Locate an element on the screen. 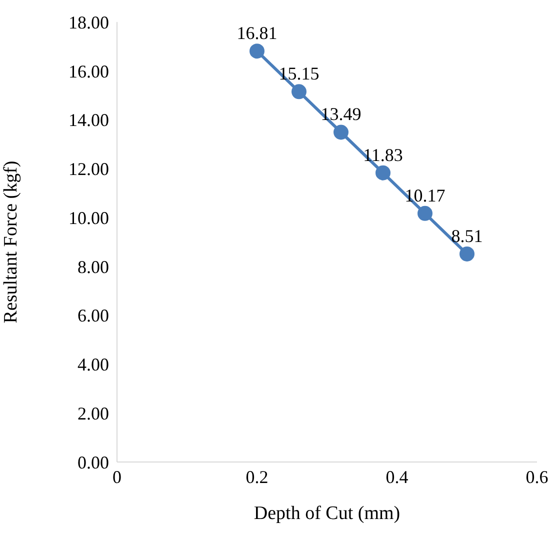  x-tick-label: 0.4 is located at coordinates (397, 476).